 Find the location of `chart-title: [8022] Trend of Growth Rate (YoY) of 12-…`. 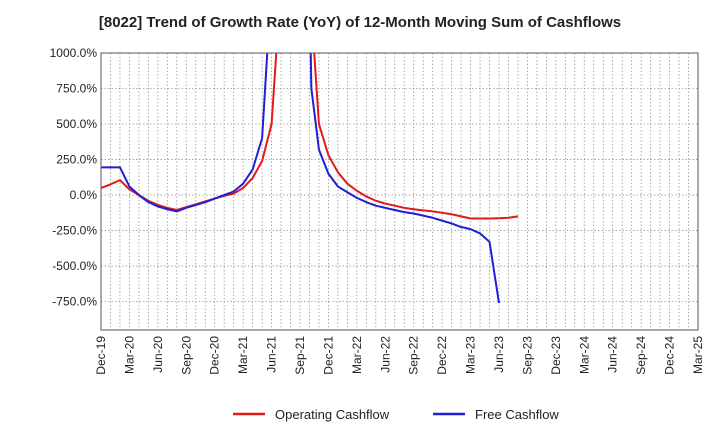

chart-title: [8022] Trend of Growth Rate (YoY) of 12-… is located at coordinates (360, 22).